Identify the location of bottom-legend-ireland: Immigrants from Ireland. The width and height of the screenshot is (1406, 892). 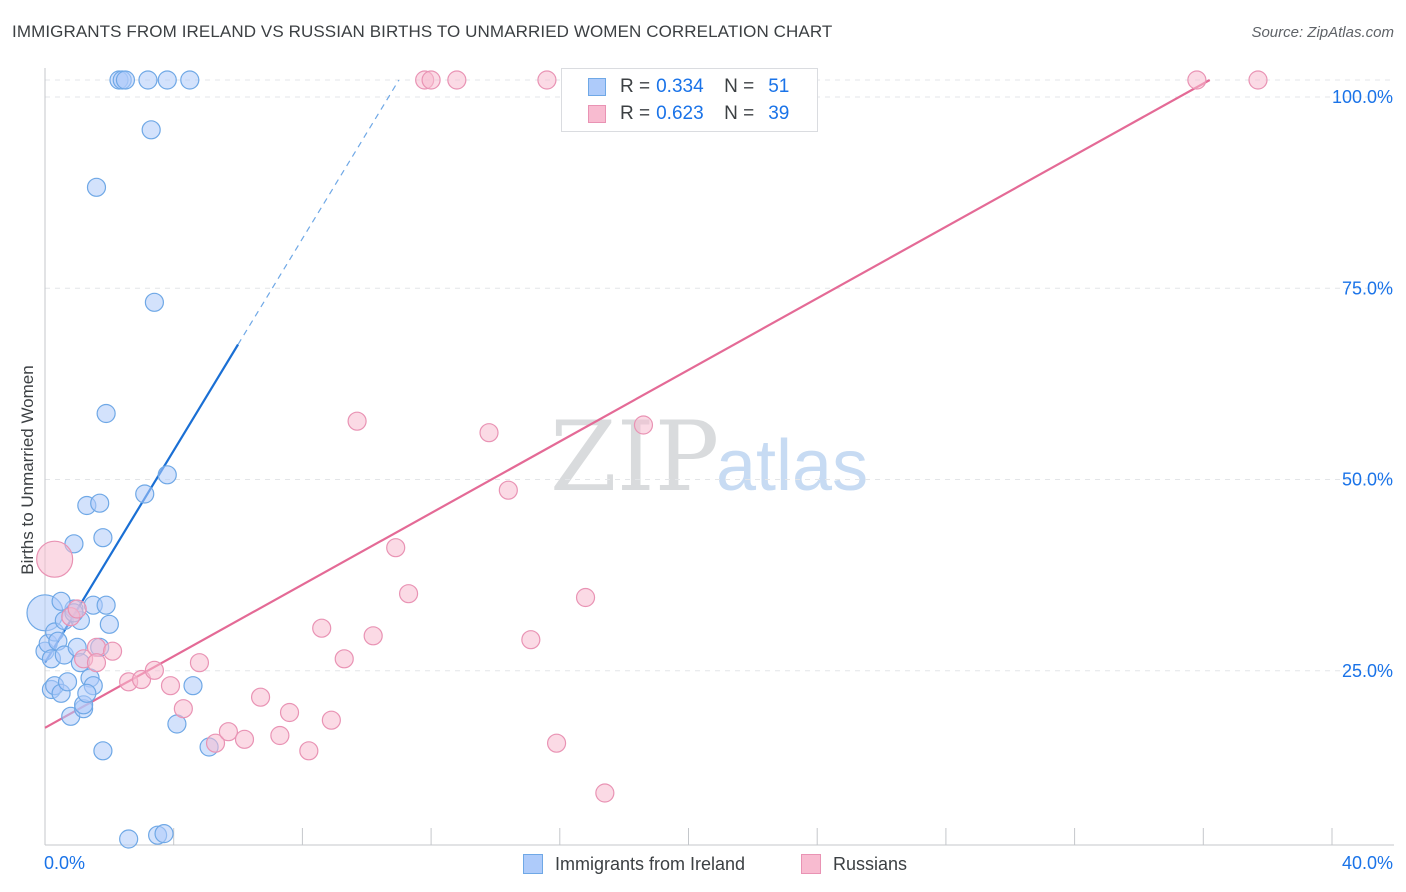
(634, 864).